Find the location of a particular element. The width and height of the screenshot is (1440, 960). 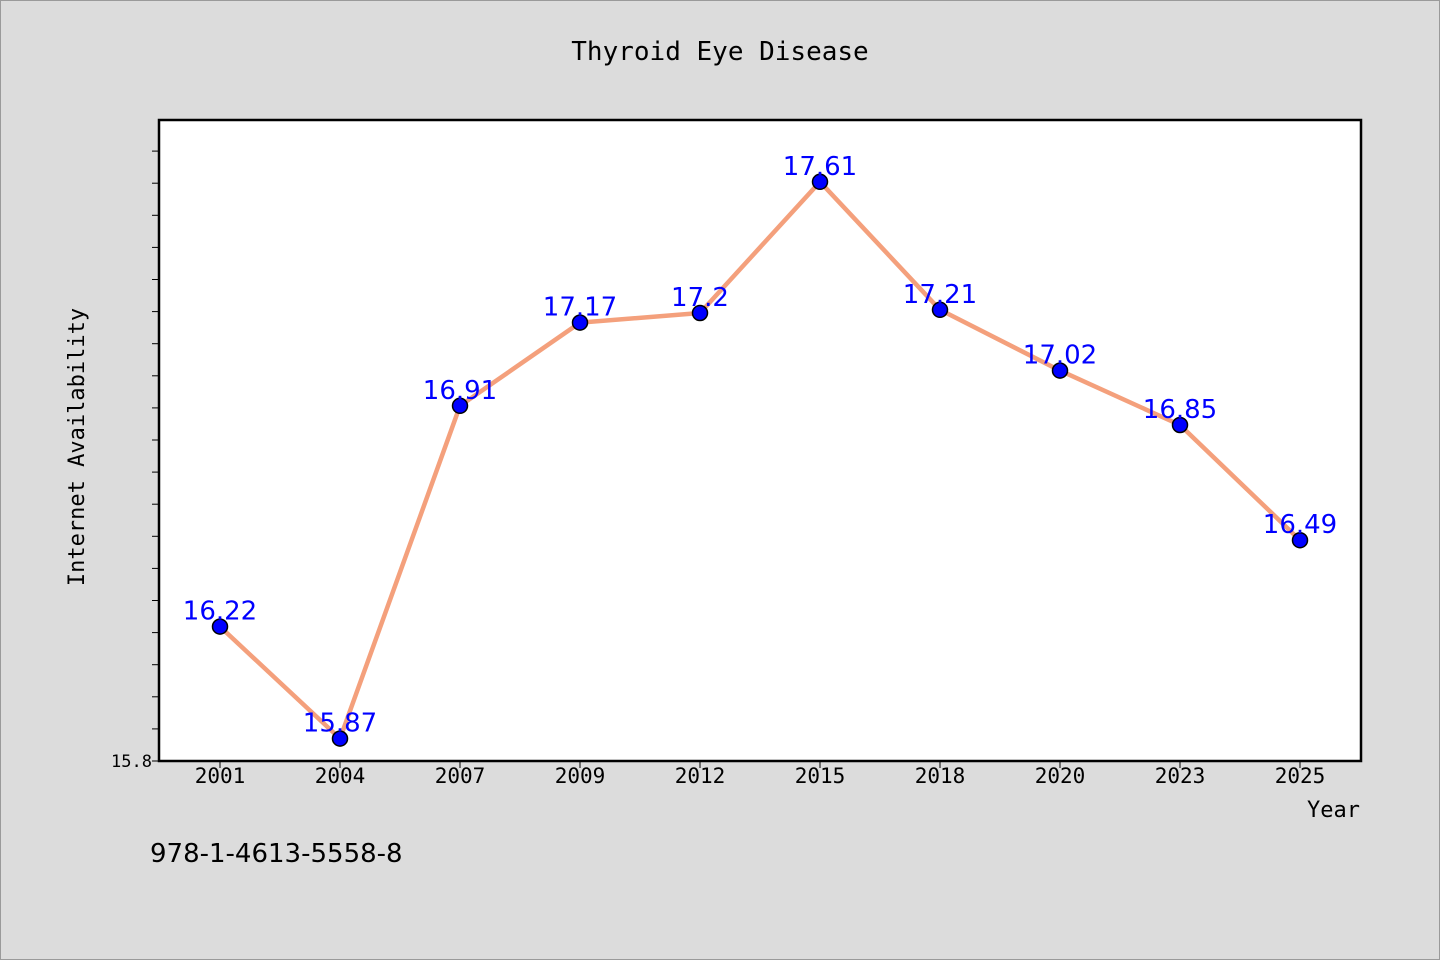

data-label: 16.22 is located at coordinates (220, 612).